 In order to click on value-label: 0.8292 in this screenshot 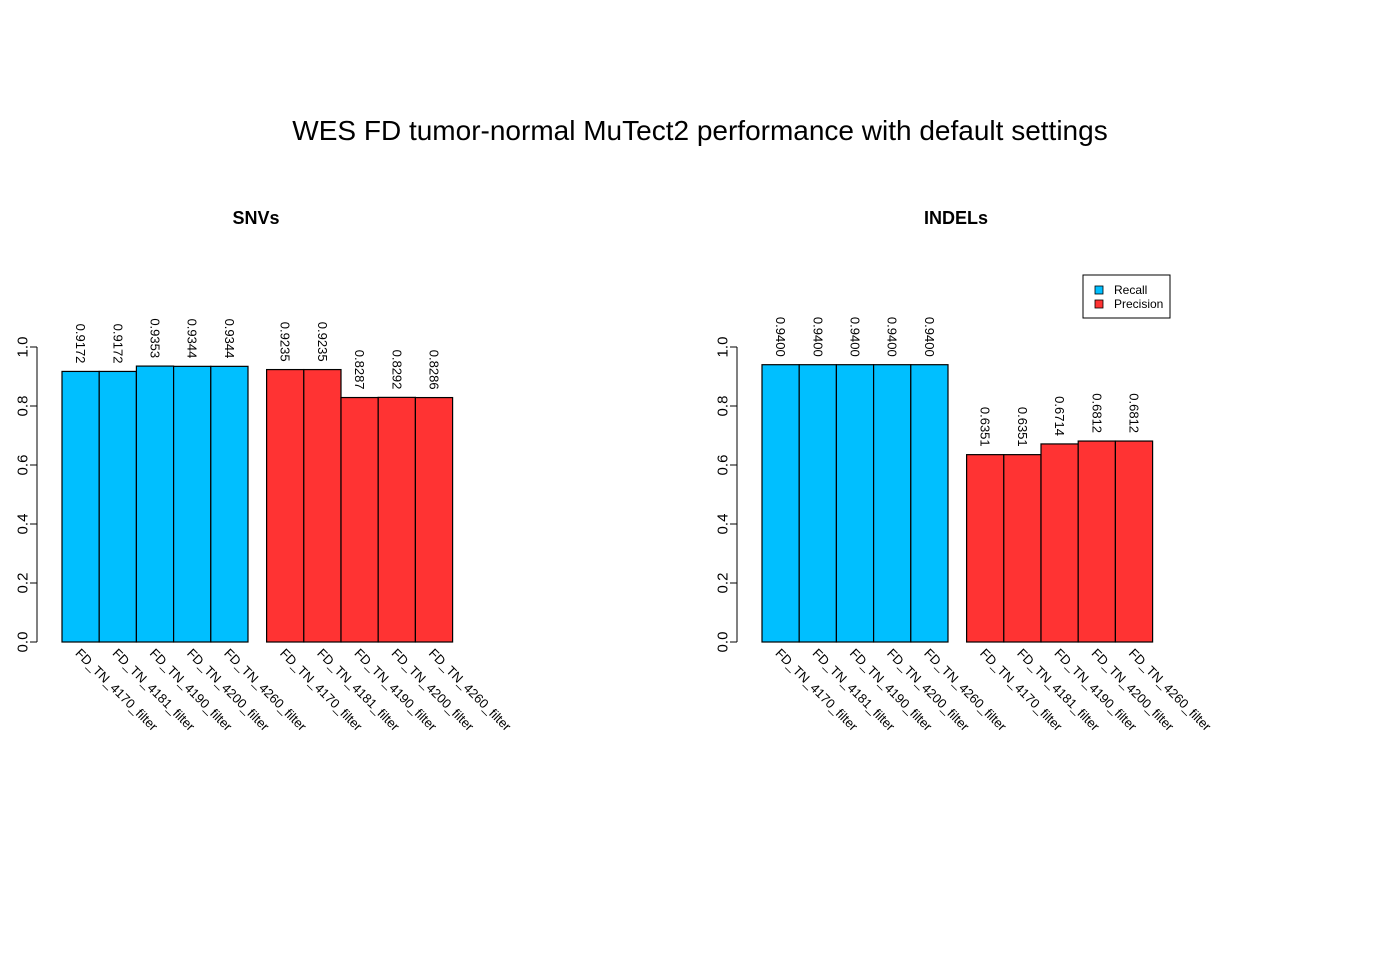, I will do `click(396, 370)`.